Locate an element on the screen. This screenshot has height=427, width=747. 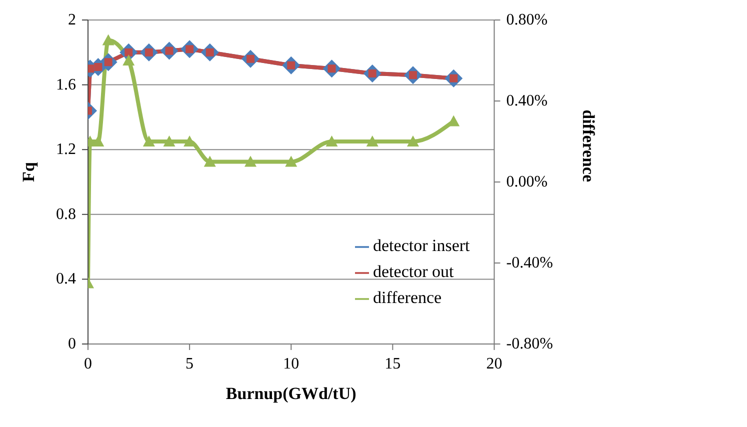
legend-label: detector out is located at coordinates (413, 271).